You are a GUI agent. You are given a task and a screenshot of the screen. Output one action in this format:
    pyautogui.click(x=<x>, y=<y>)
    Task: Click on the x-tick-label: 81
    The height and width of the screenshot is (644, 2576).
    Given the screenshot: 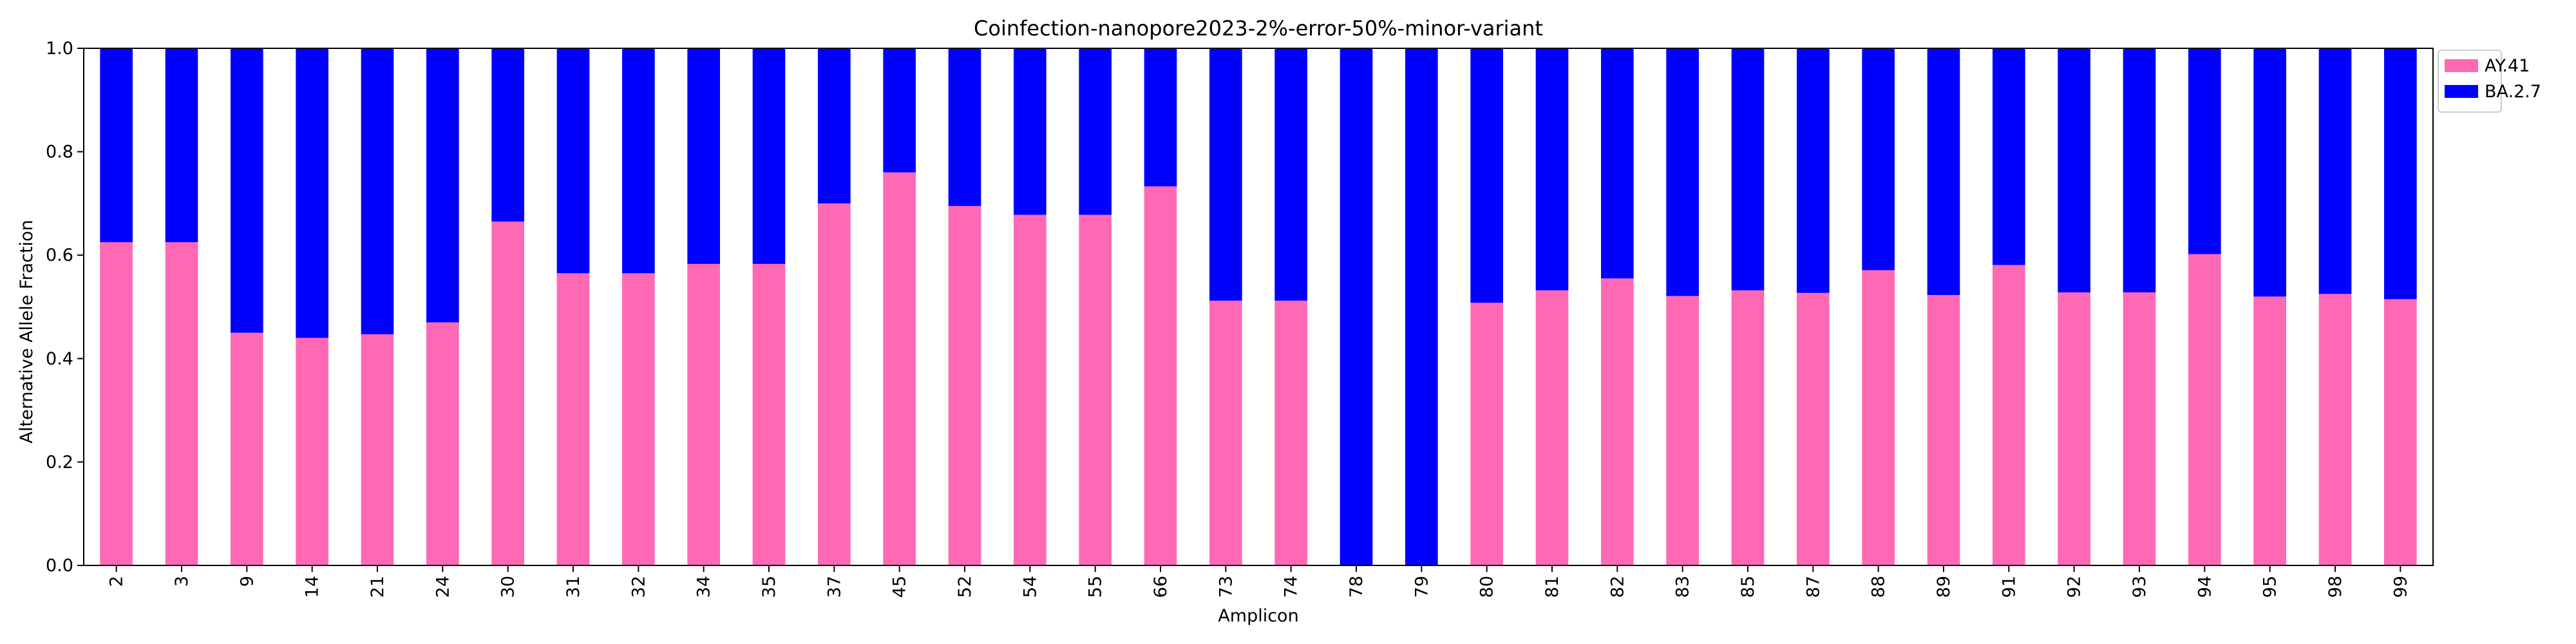 What is the action you would take?
    pyautogui.click(x=1552, y=587)
    